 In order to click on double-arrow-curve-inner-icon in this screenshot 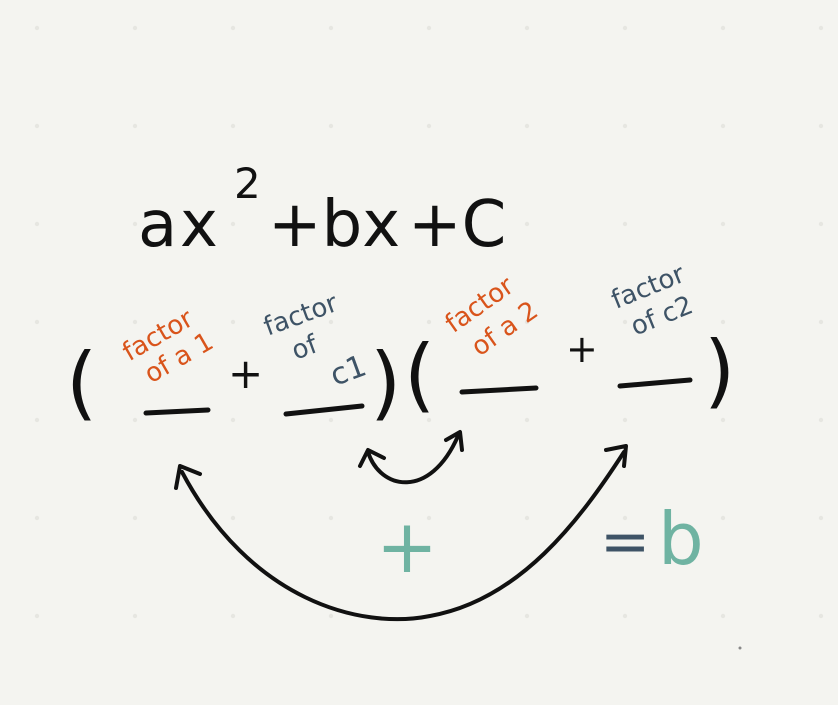, I will do `click(411, 457)`.